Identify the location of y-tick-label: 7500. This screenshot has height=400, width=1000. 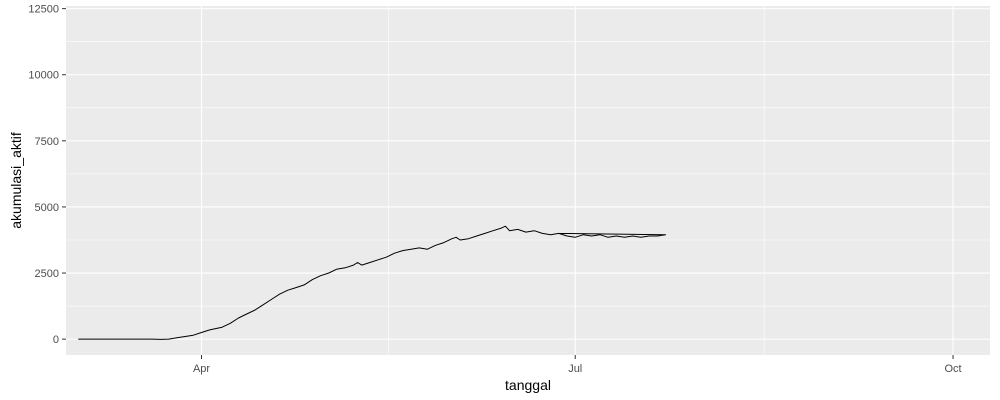
(47, 142).